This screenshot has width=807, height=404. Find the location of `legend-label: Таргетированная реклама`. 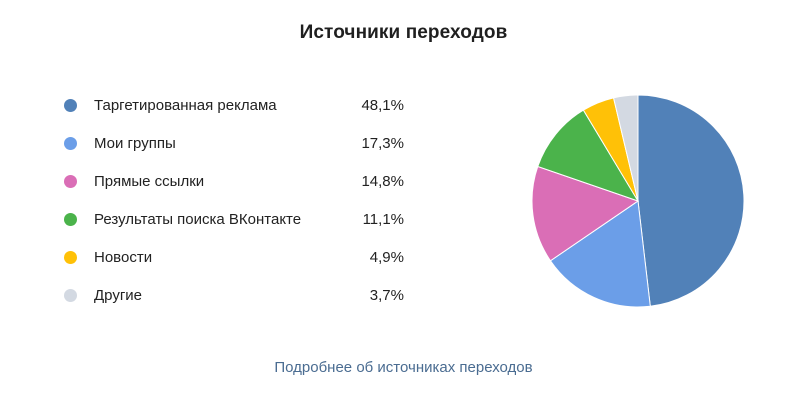

legend-label: Таргетированная реклама is located at coordinates (185, 105).